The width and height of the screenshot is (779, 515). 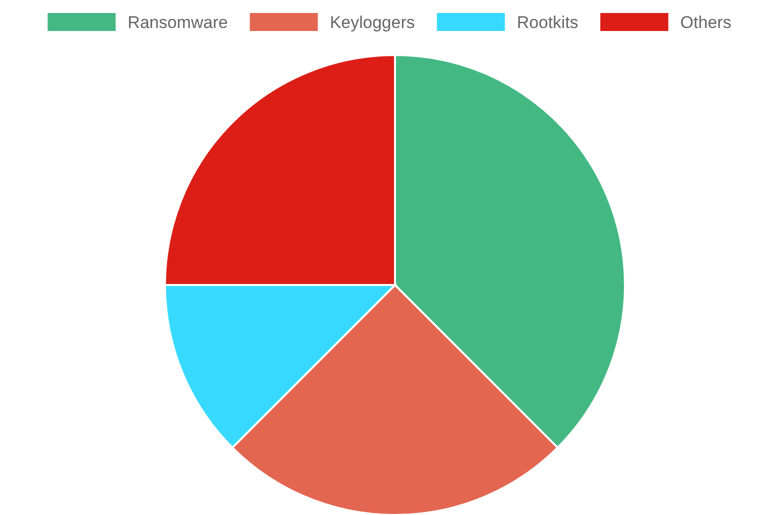 I want to click on legend-label: Ransomware, so click(x=178, y=22).